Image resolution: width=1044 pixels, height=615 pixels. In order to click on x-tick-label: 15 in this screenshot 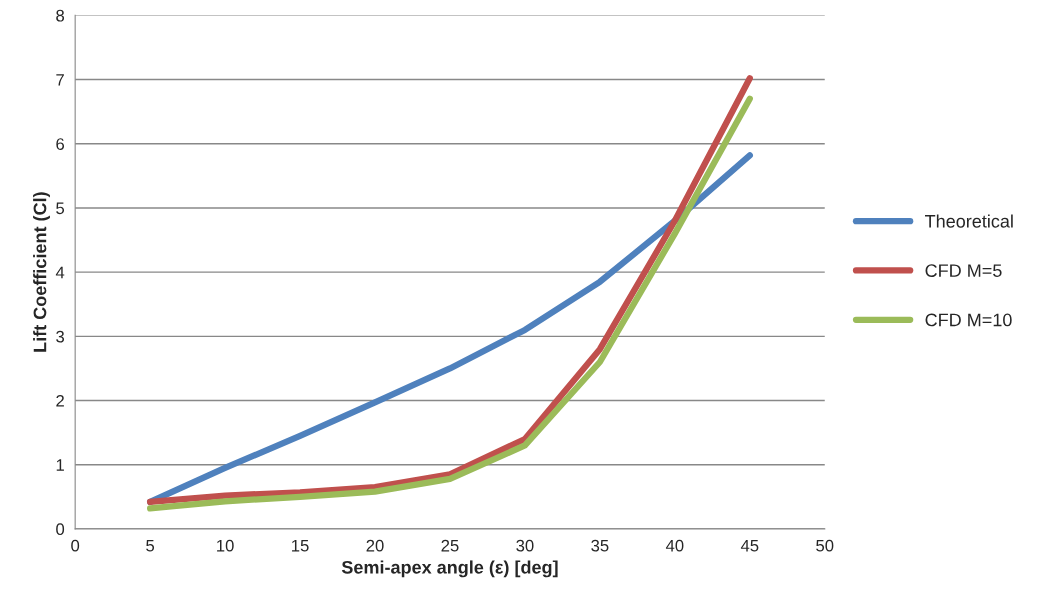, I will do `click(300, 545)`.